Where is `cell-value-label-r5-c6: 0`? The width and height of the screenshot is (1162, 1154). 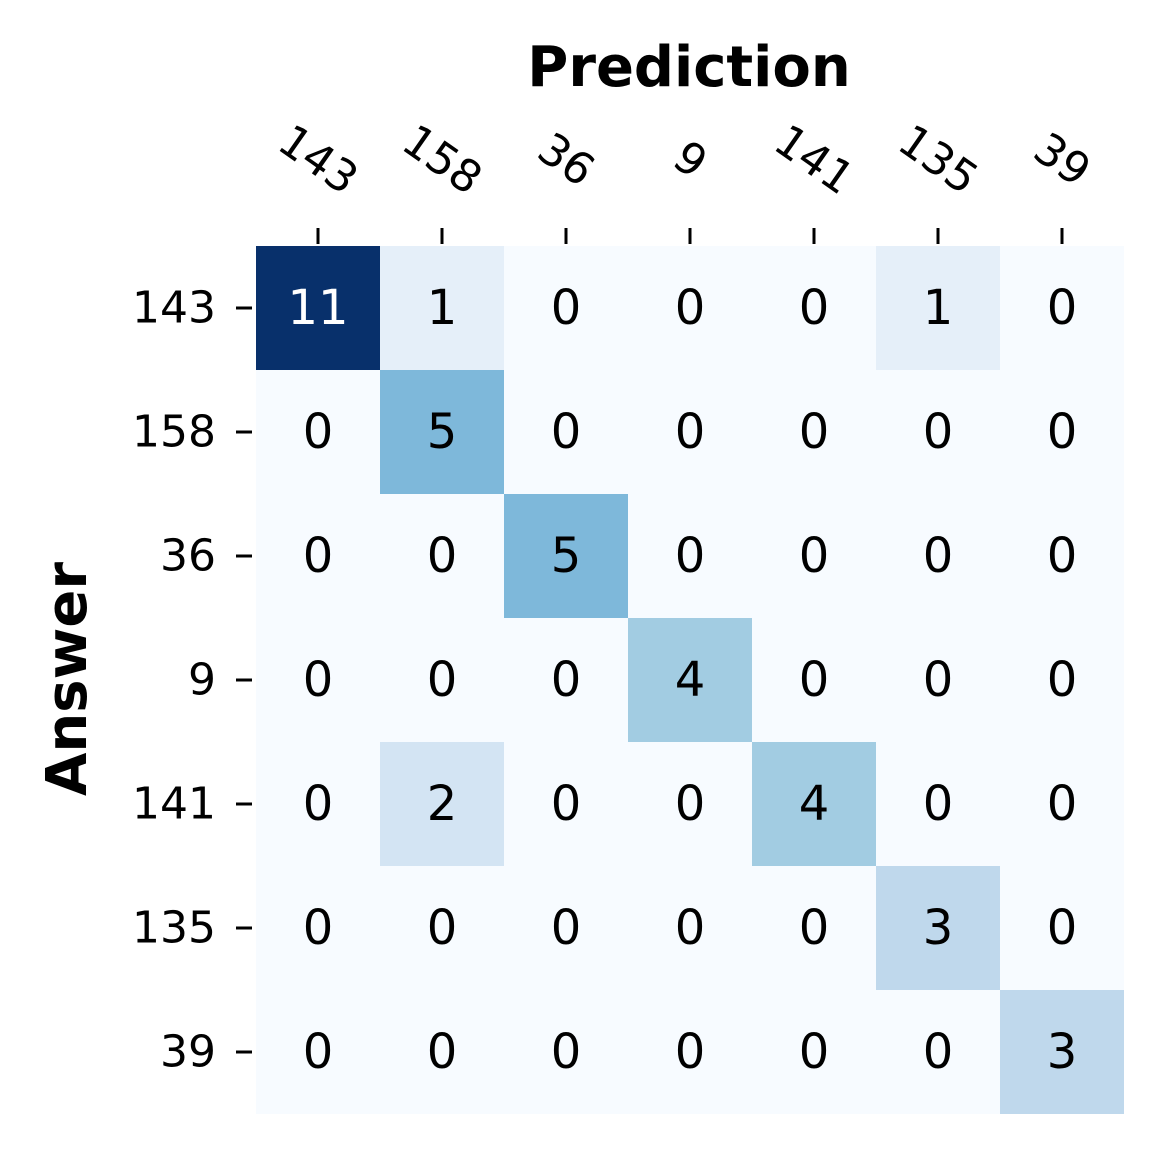
cell-value-label-r5-c6: 0 is located at coordinates (1062, 928).